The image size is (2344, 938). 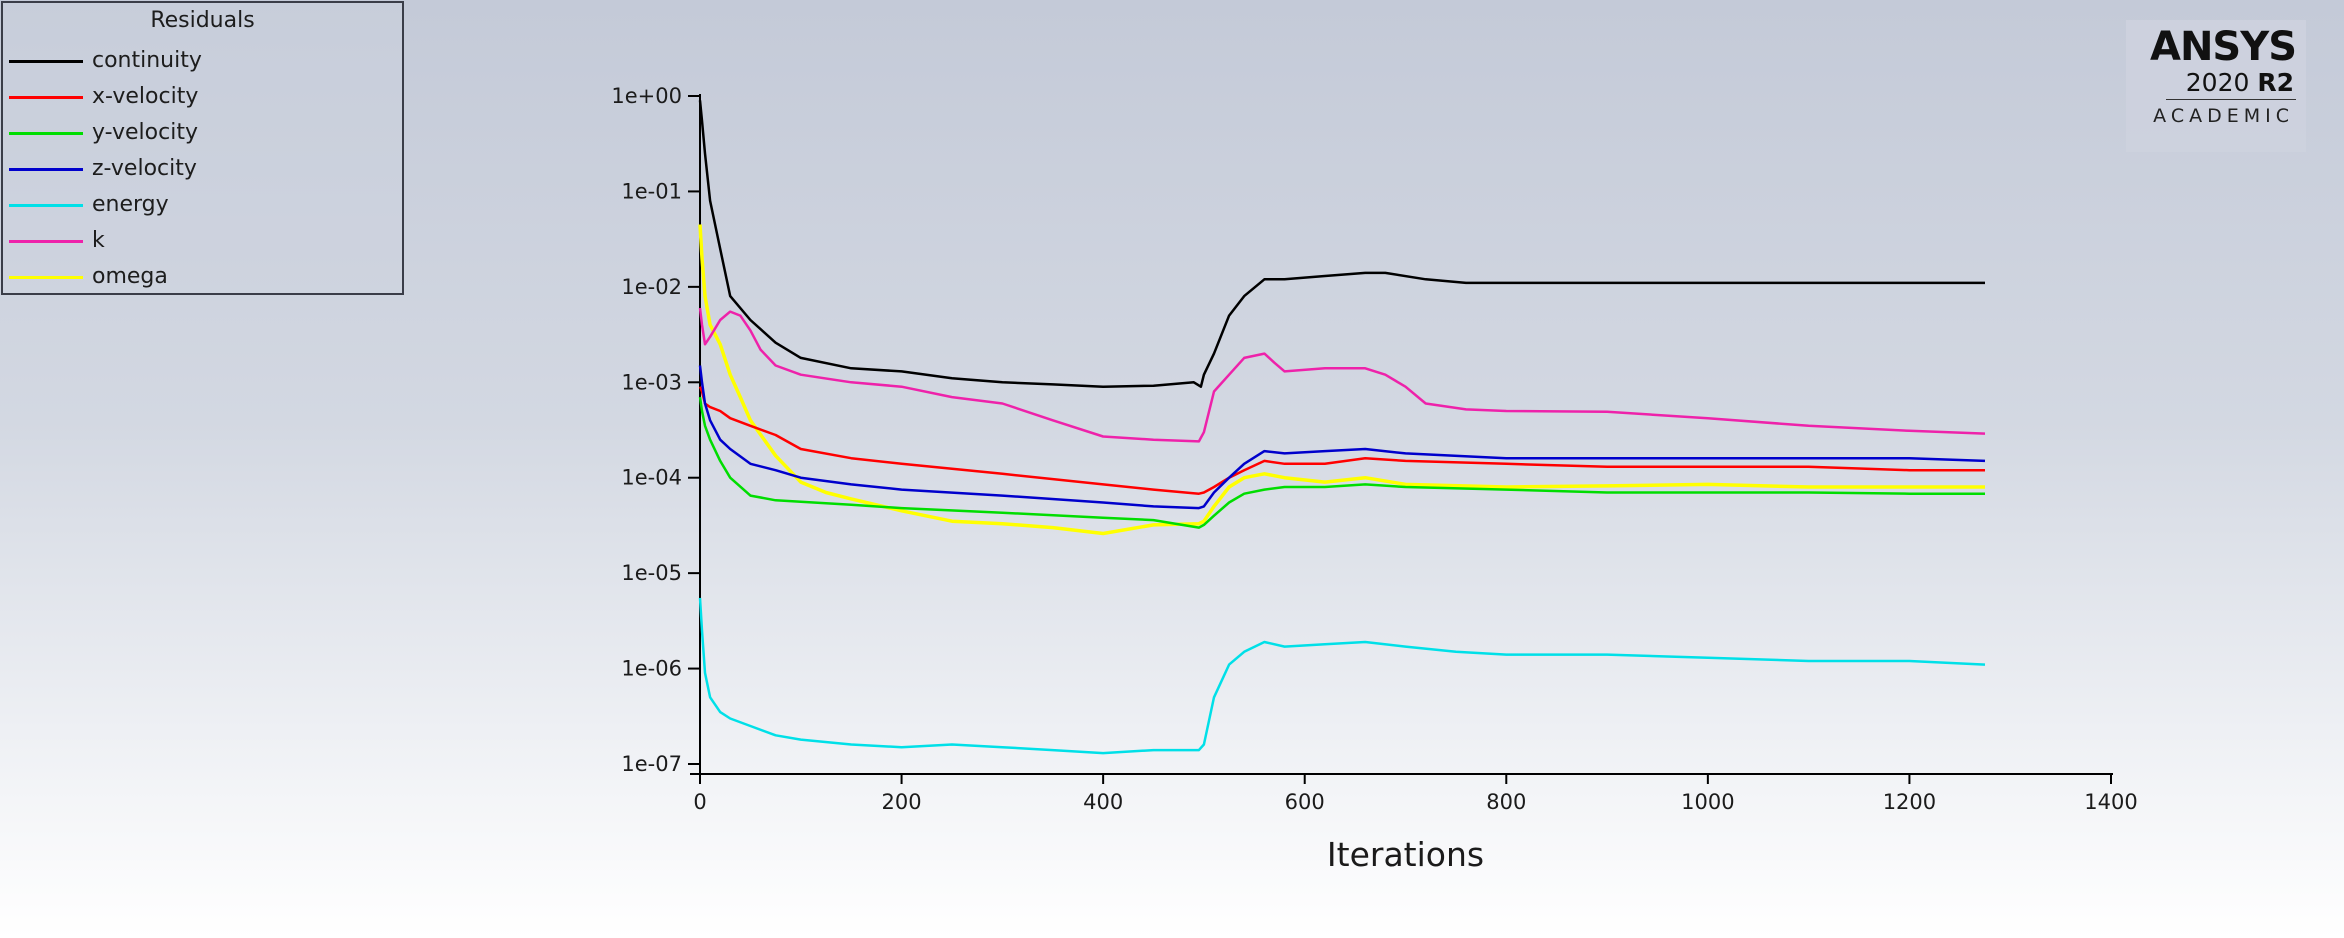 What do you see at coordinates (204, 62) in the screenshot?
I see `legend-item-continuity: continuity` at bounding box center [204, 62].